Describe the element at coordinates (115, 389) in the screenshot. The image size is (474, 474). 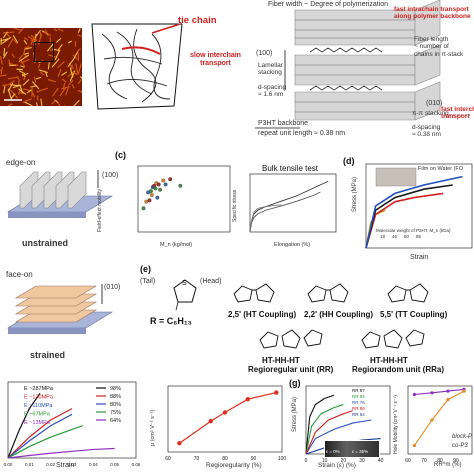
I see `legend-label: 98%` at that location.